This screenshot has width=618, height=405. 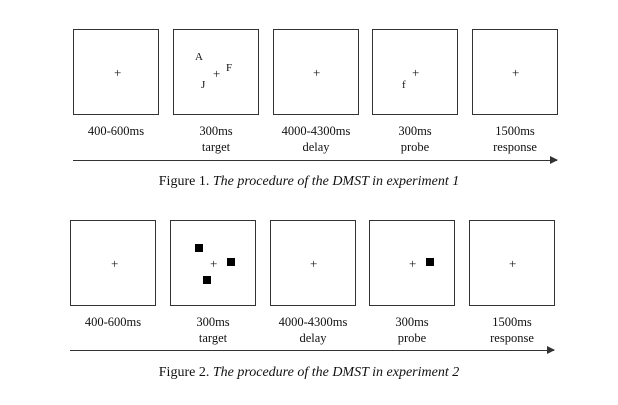 I want to click on caption-prefix: Figure 1., so click(x=184, y=181).